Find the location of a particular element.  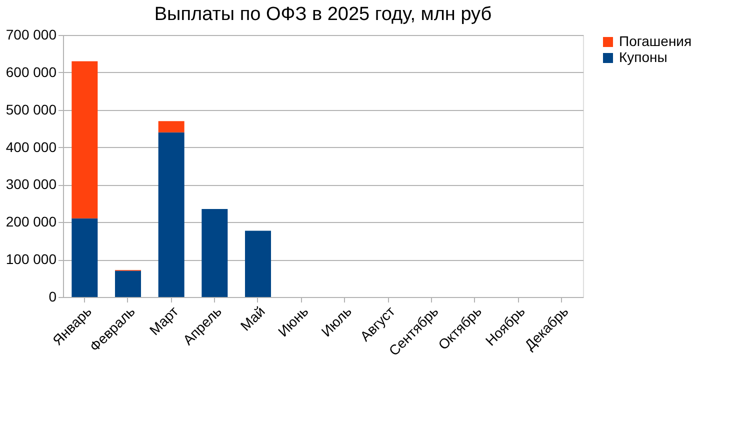

legend-label: Купоны is located at coordinates (643, 57).